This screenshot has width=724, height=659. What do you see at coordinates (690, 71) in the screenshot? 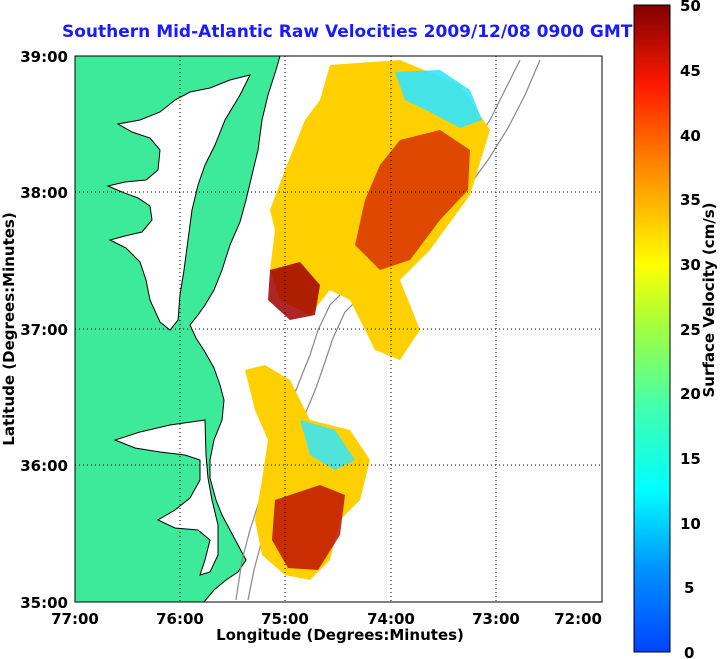
I see `colorbar-tick-label: 45` at bounding box center [690, 71].